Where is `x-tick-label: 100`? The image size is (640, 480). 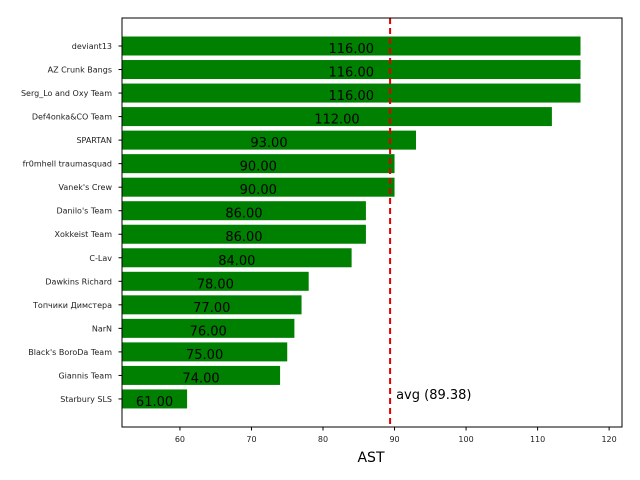 x-tick-label: 100 is located at coordinates (465, 439).